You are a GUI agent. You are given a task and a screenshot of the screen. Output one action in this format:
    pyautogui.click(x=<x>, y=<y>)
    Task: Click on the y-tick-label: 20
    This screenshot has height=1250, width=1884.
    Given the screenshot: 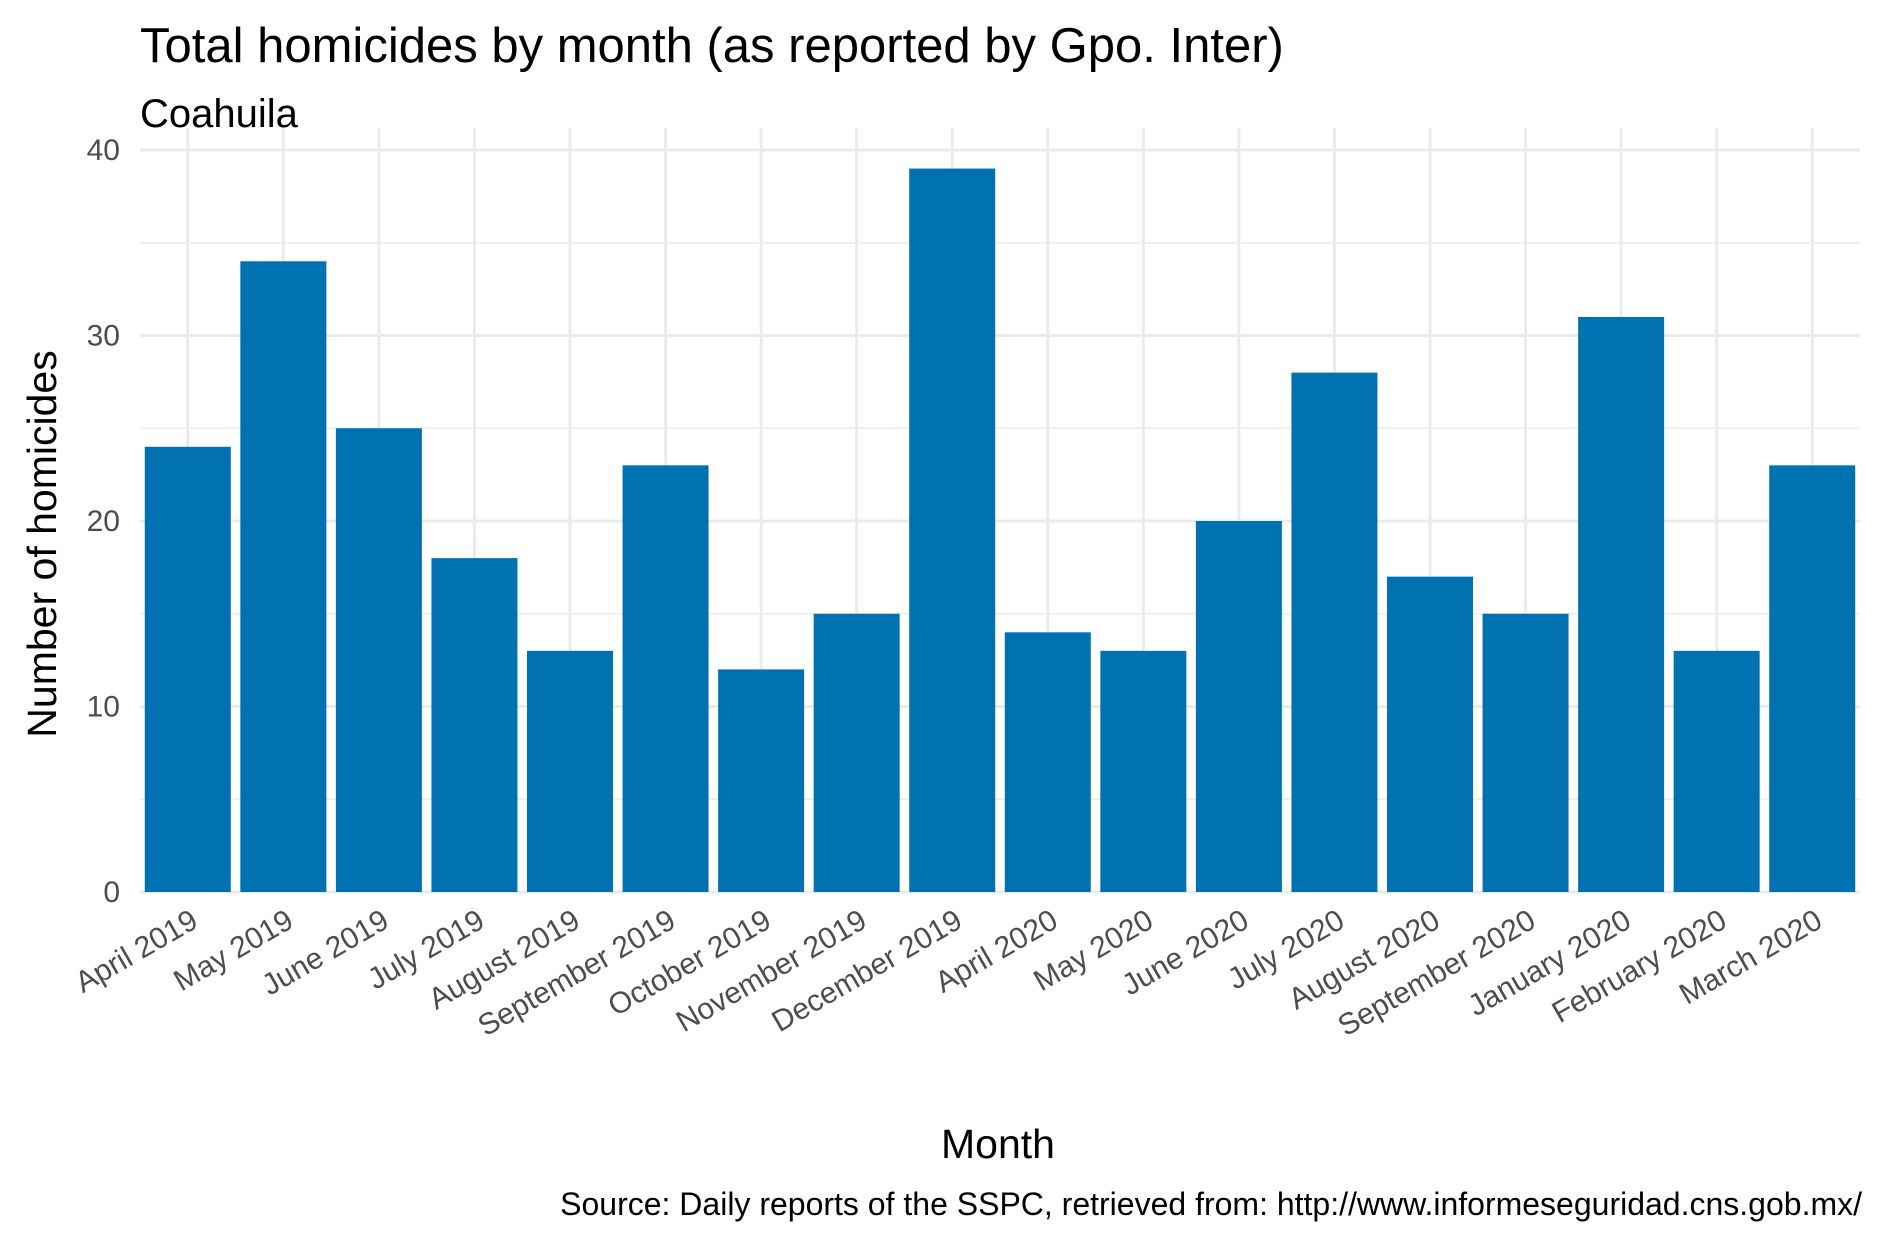 What is the action you would take?
    pyautogui.click(x=103, y=521)
    